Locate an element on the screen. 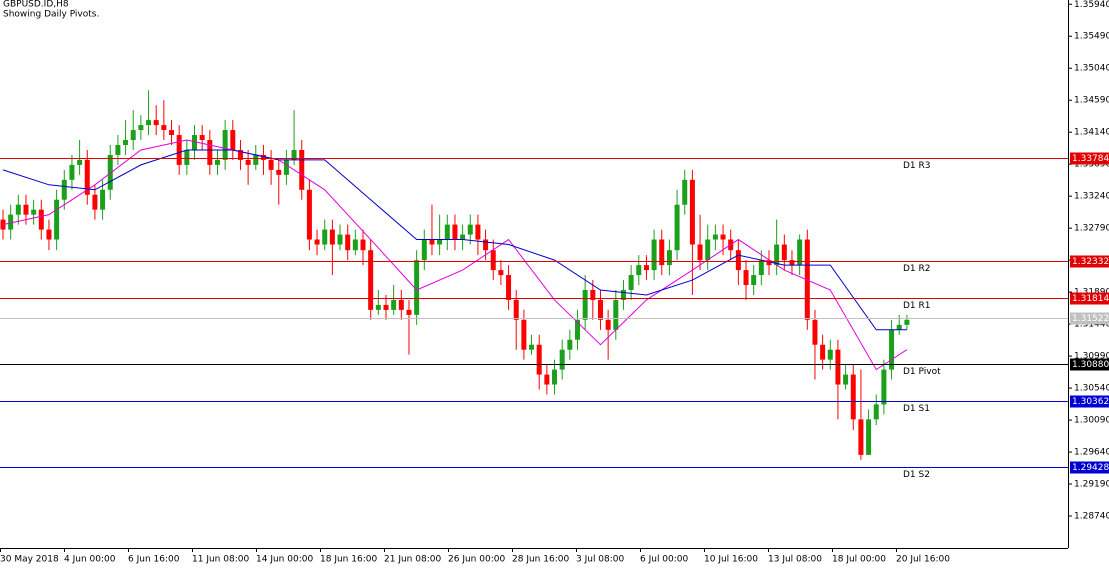  x-tick-label: 11 Jun 08:00 is located at coordinates (220, 560).